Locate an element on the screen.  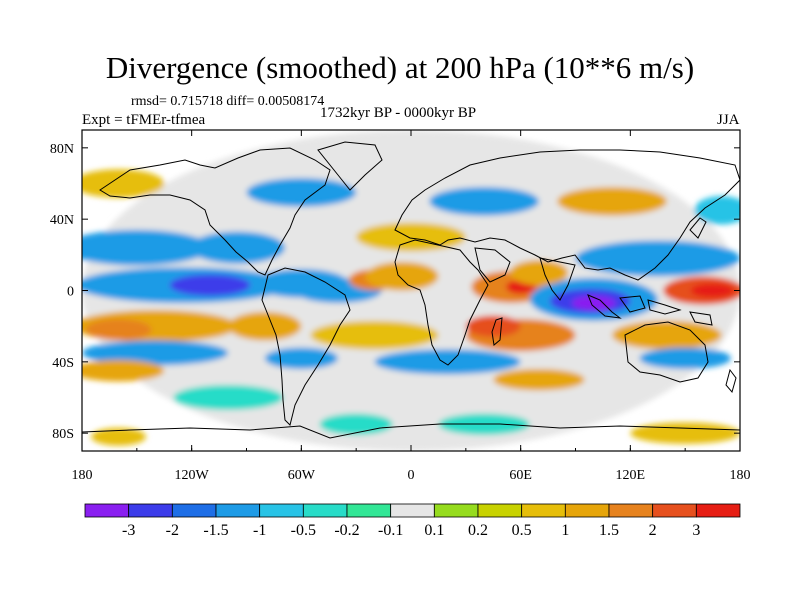
coastline-eurasia is located at coordinates (567, 215).